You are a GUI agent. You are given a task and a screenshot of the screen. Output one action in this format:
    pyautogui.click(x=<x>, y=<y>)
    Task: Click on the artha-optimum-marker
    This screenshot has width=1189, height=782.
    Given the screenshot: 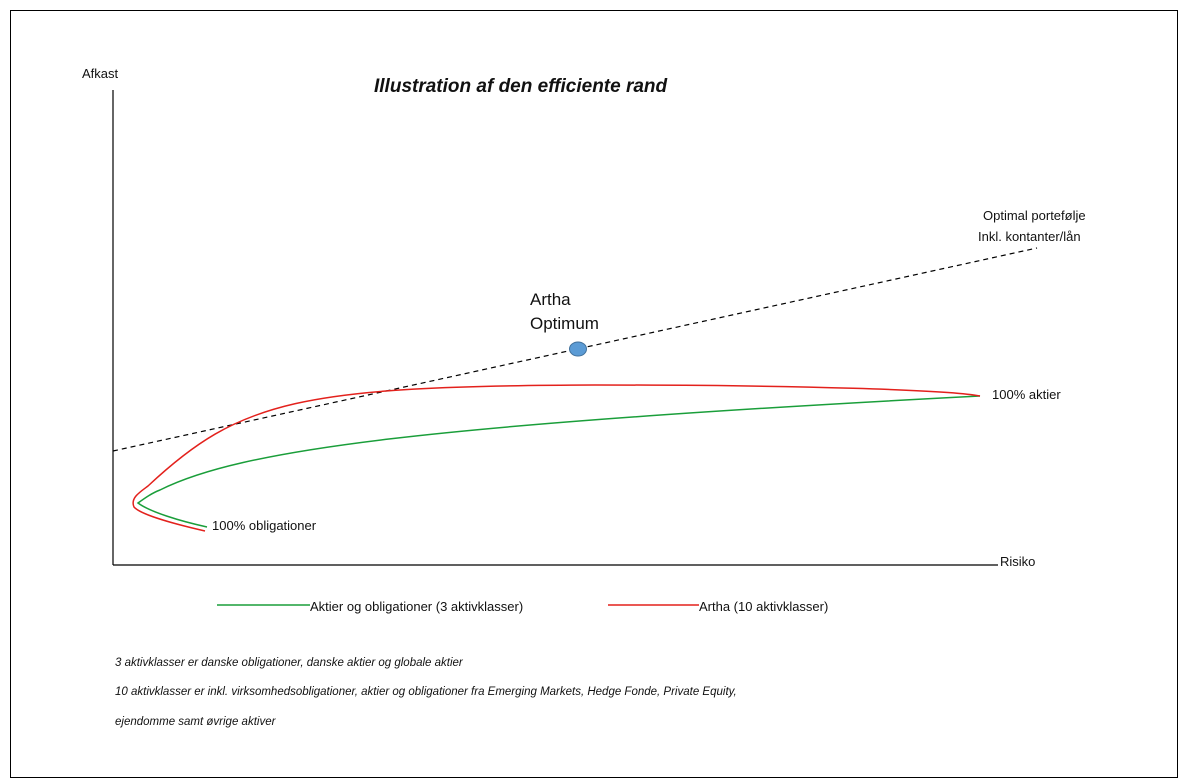 What is the action you would take?
    pyautogui.click(x=578, y=349)
    